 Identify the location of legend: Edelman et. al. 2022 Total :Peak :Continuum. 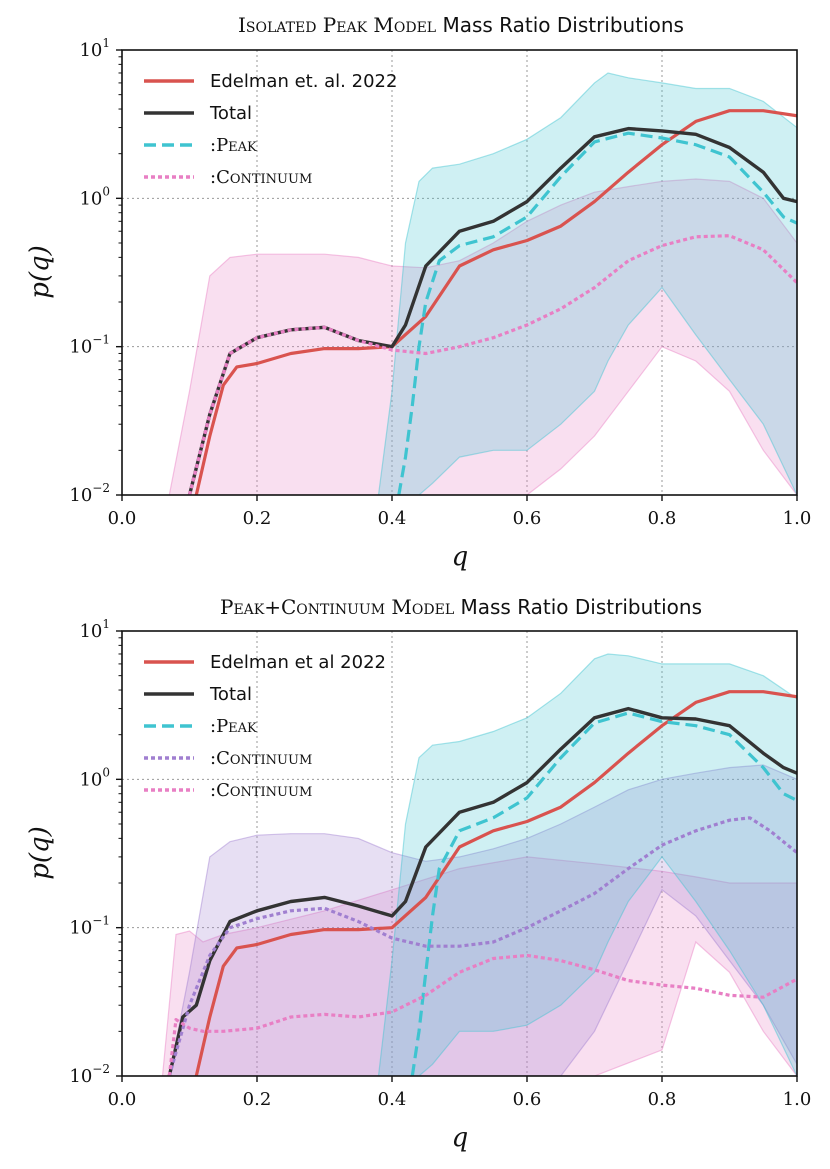
(270, 129).